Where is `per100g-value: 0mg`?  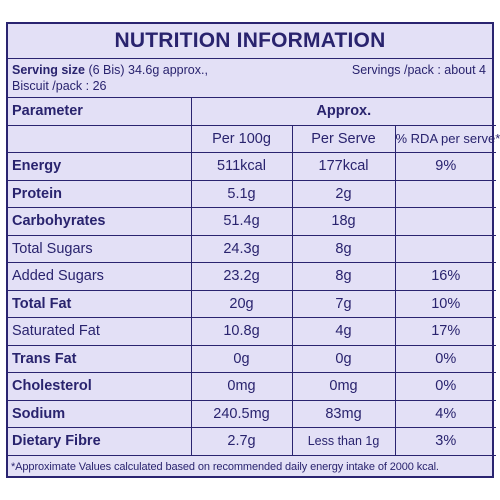
per100g-value: 0mg is located at coordinates (241, 386).